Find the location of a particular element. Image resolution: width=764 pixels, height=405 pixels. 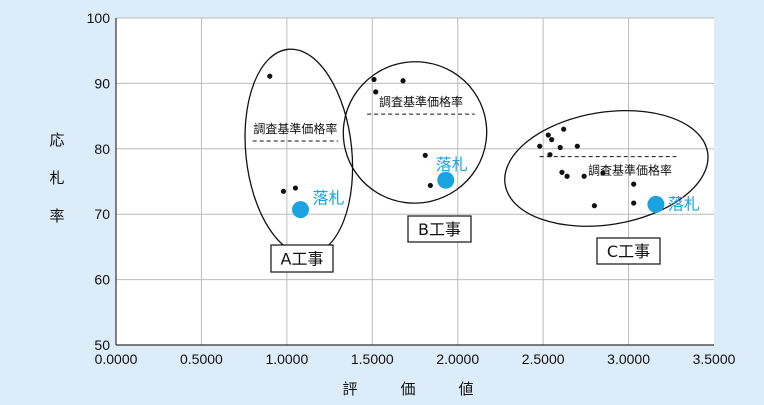

x-tick-label: 1.0000 is located at coordinates (286, 359).